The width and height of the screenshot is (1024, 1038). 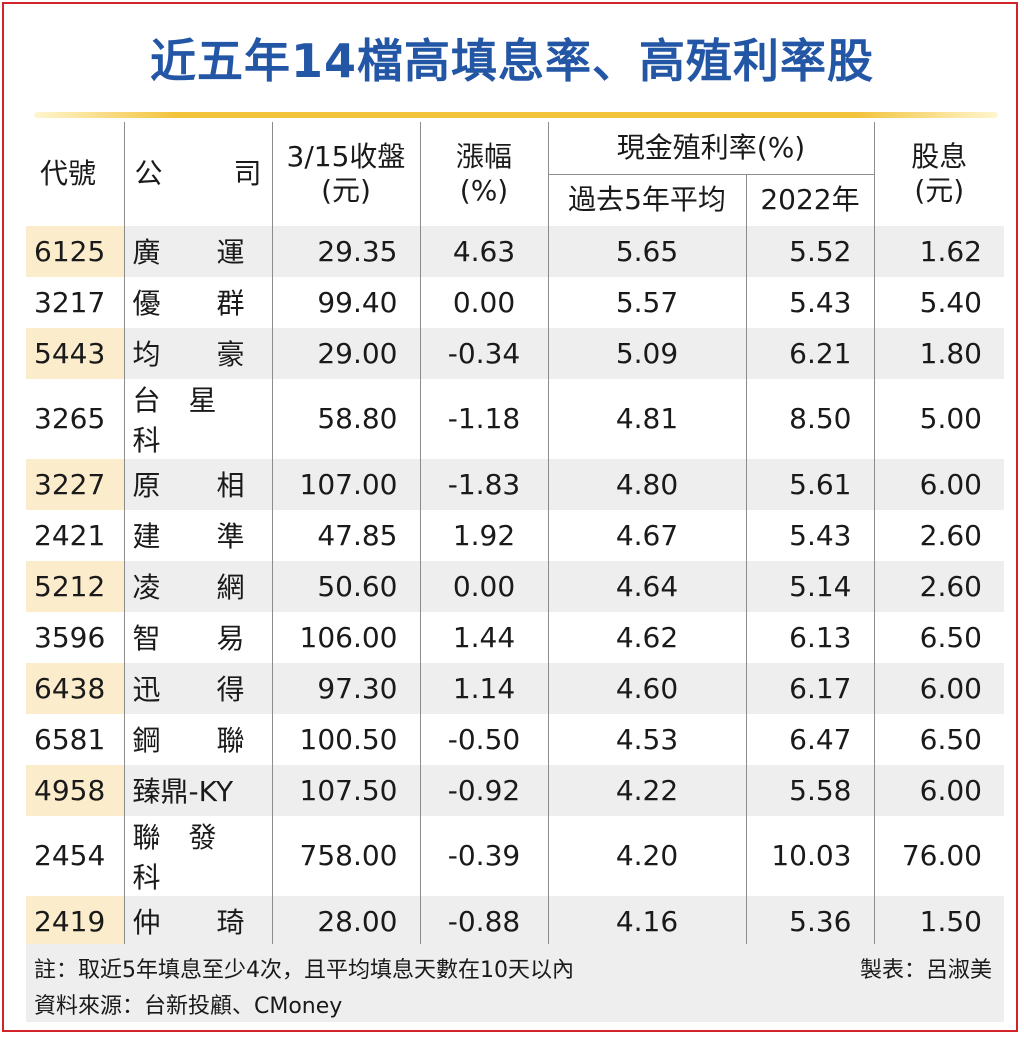 I want to click on cell-yield-avg5: 4.64, so click(x=646, y=586).